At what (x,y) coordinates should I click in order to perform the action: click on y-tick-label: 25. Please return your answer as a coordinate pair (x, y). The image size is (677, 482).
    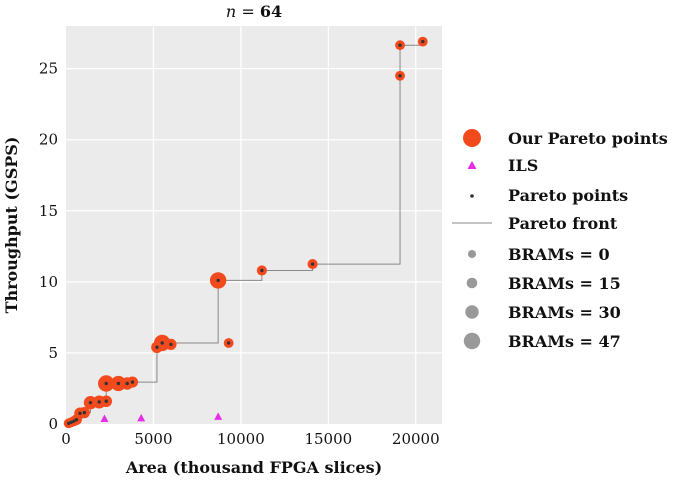
    Looking at the image, I should click on (48, 69).